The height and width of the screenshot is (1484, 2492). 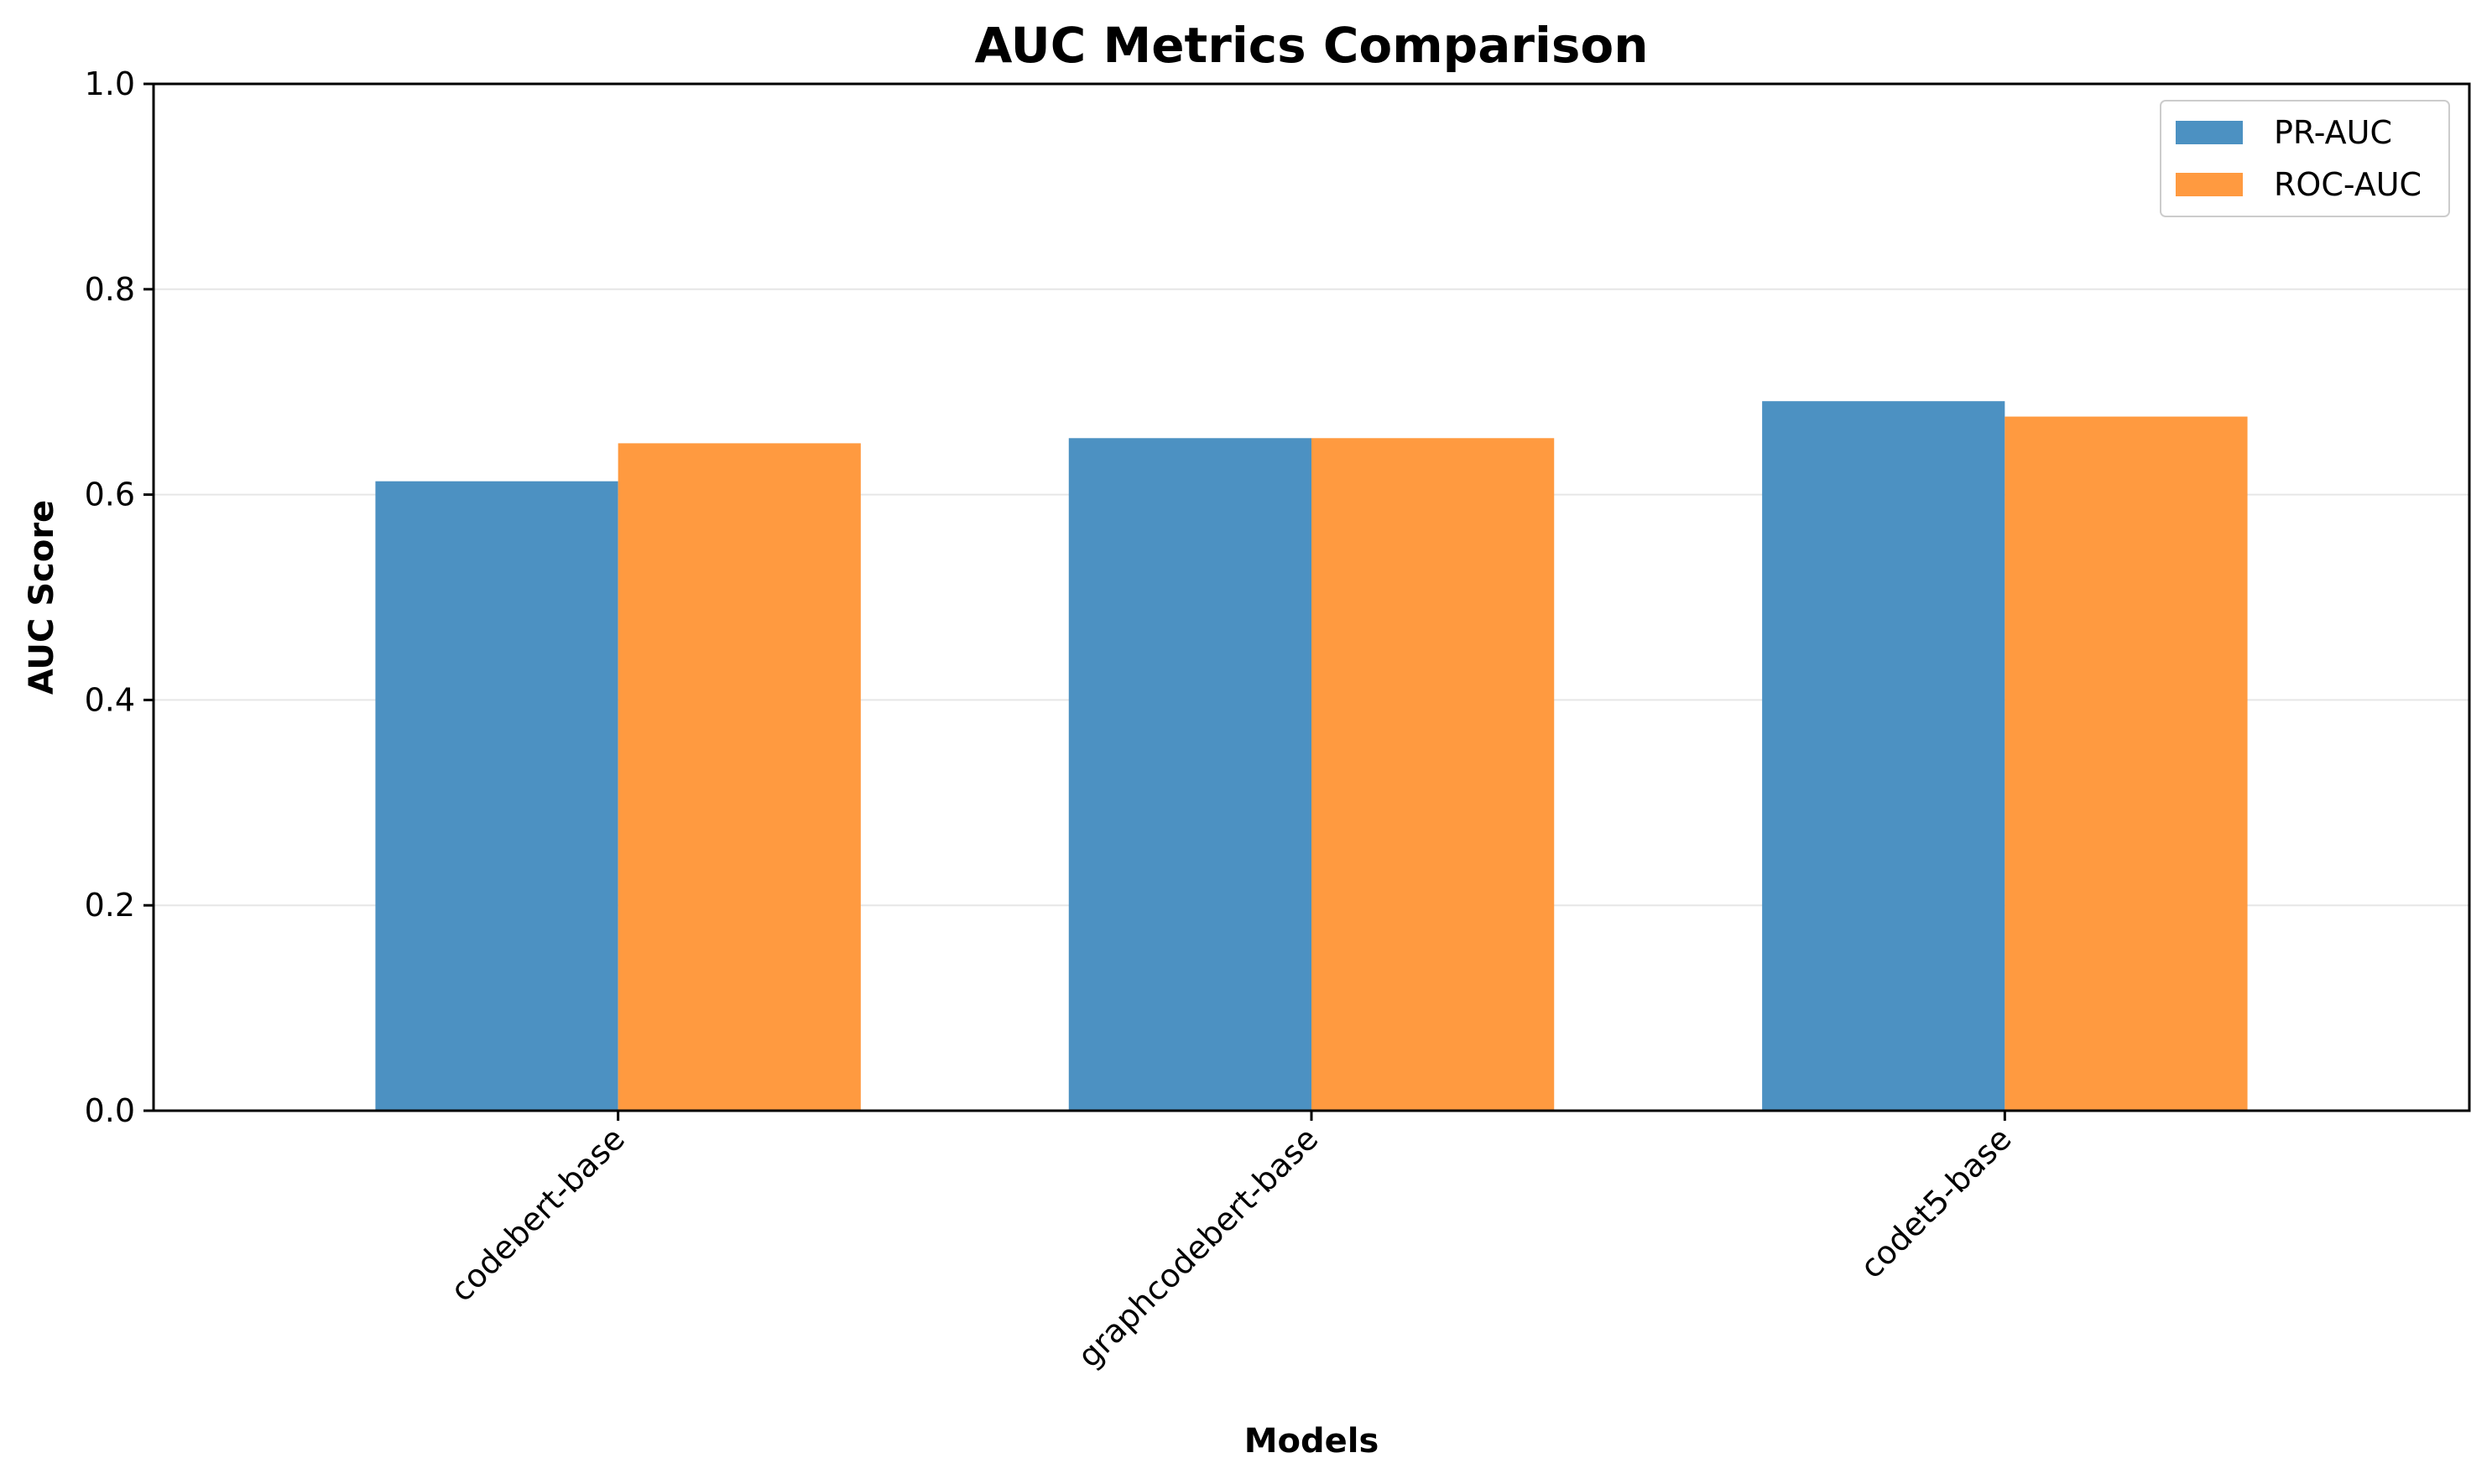 What do you see at coordinates (110, 905) in the screenshot?
I see `y-tick-label: 0.2` at bounding box center [110, 905].